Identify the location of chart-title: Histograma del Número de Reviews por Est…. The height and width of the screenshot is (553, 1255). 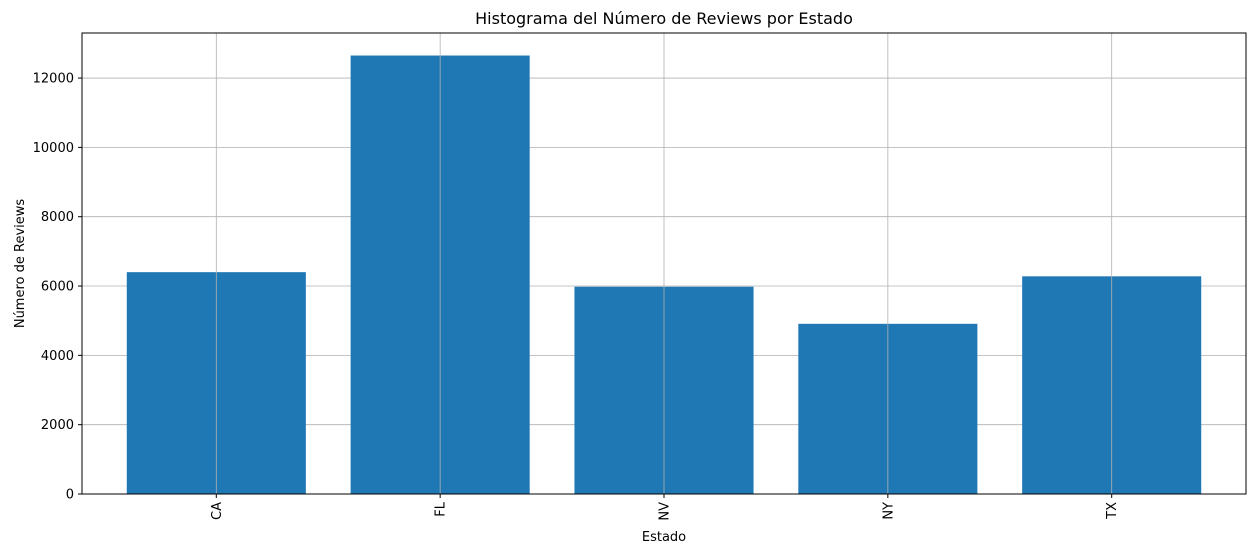
(664, 18).